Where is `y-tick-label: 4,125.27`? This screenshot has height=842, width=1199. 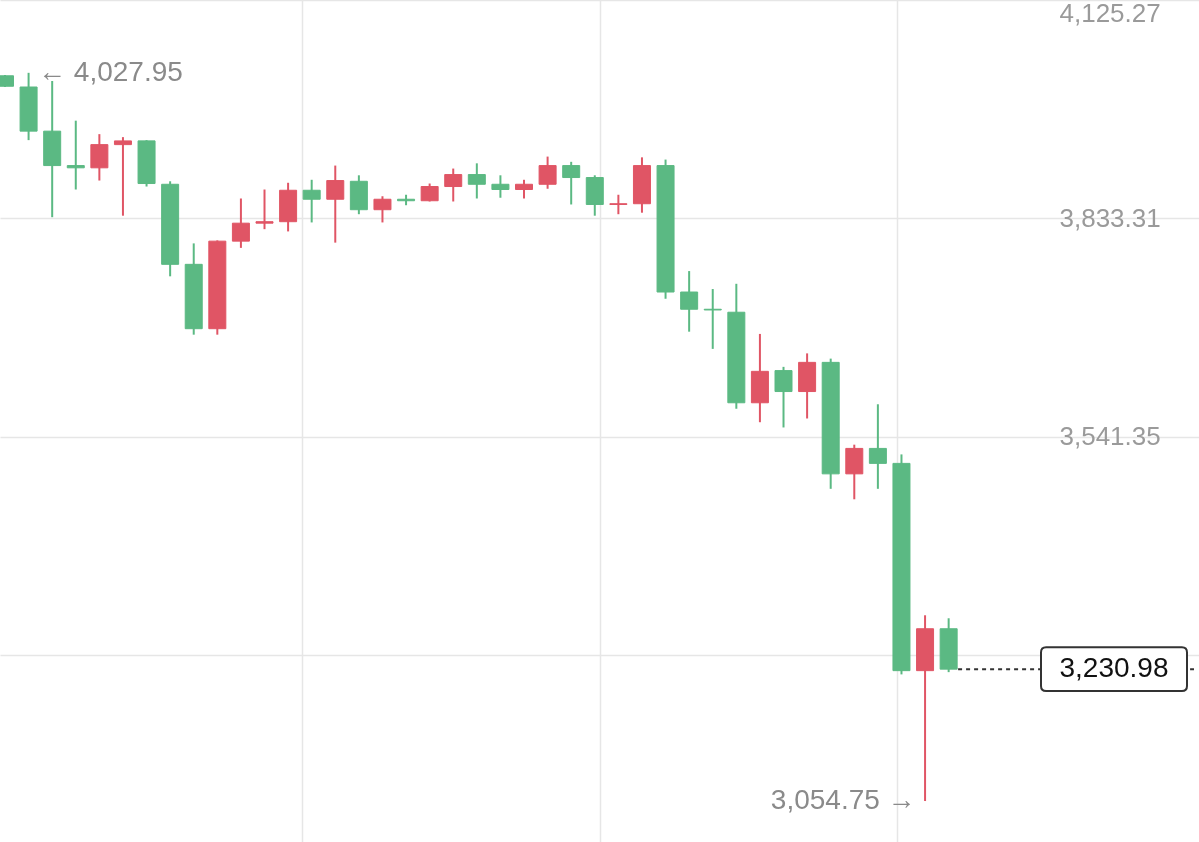
y-tick-label: 4,125.27 is located at coordinates (1110, 14).